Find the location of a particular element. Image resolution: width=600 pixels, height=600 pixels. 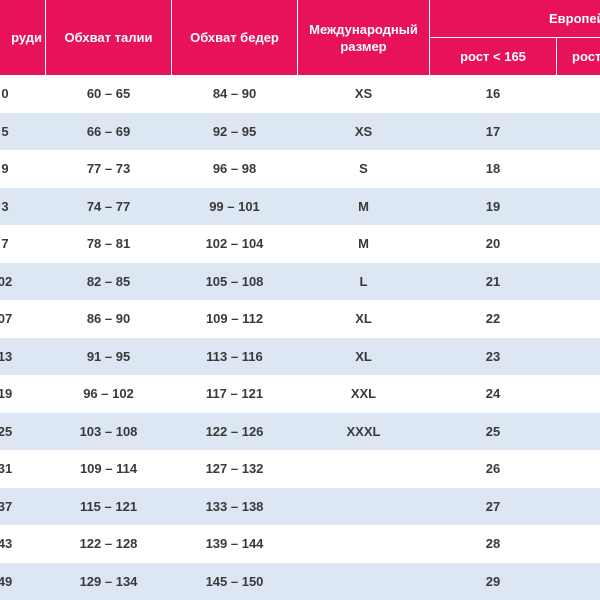

table-cell: 21 is located at coordinates (493, 281).